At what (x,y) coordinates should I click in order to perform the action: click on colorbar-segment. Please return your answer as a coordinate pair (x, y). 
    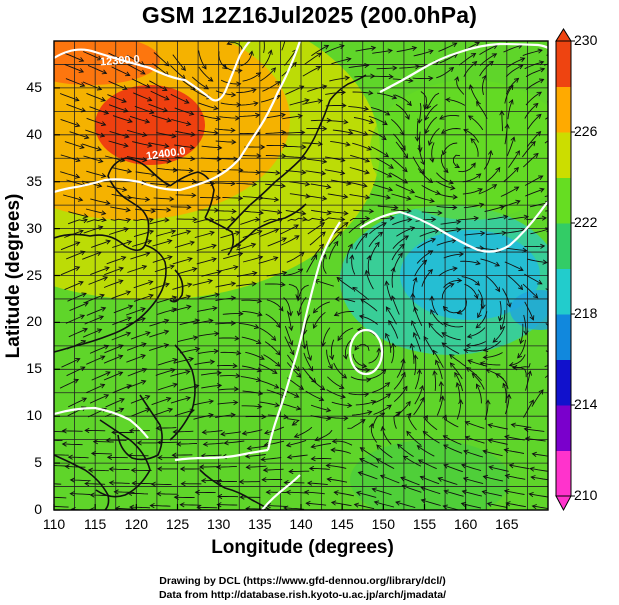
    Looking at the image, I should click on (563, 337).